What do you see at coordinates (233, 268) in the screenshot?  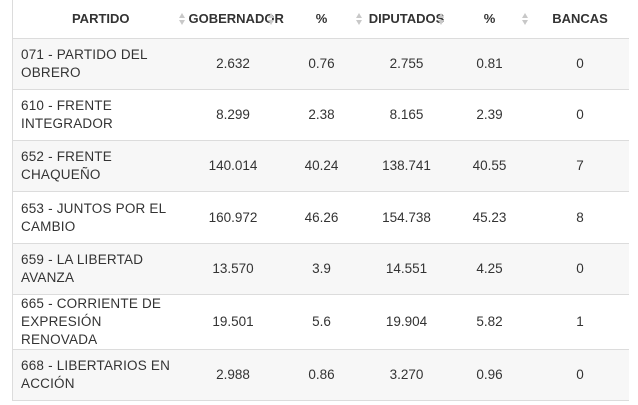 I see `cell-gobernador: 13.570` at bounding box center [233, 268].